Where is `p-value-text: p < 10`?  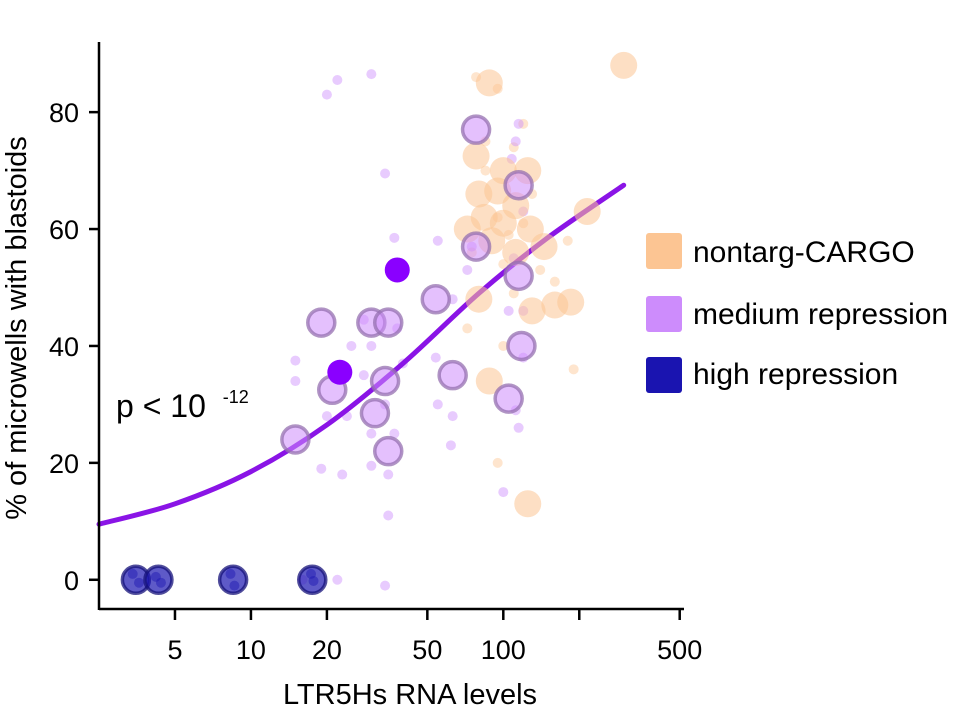 p-value-text: p < 10 is located at coordinates (161, 406).